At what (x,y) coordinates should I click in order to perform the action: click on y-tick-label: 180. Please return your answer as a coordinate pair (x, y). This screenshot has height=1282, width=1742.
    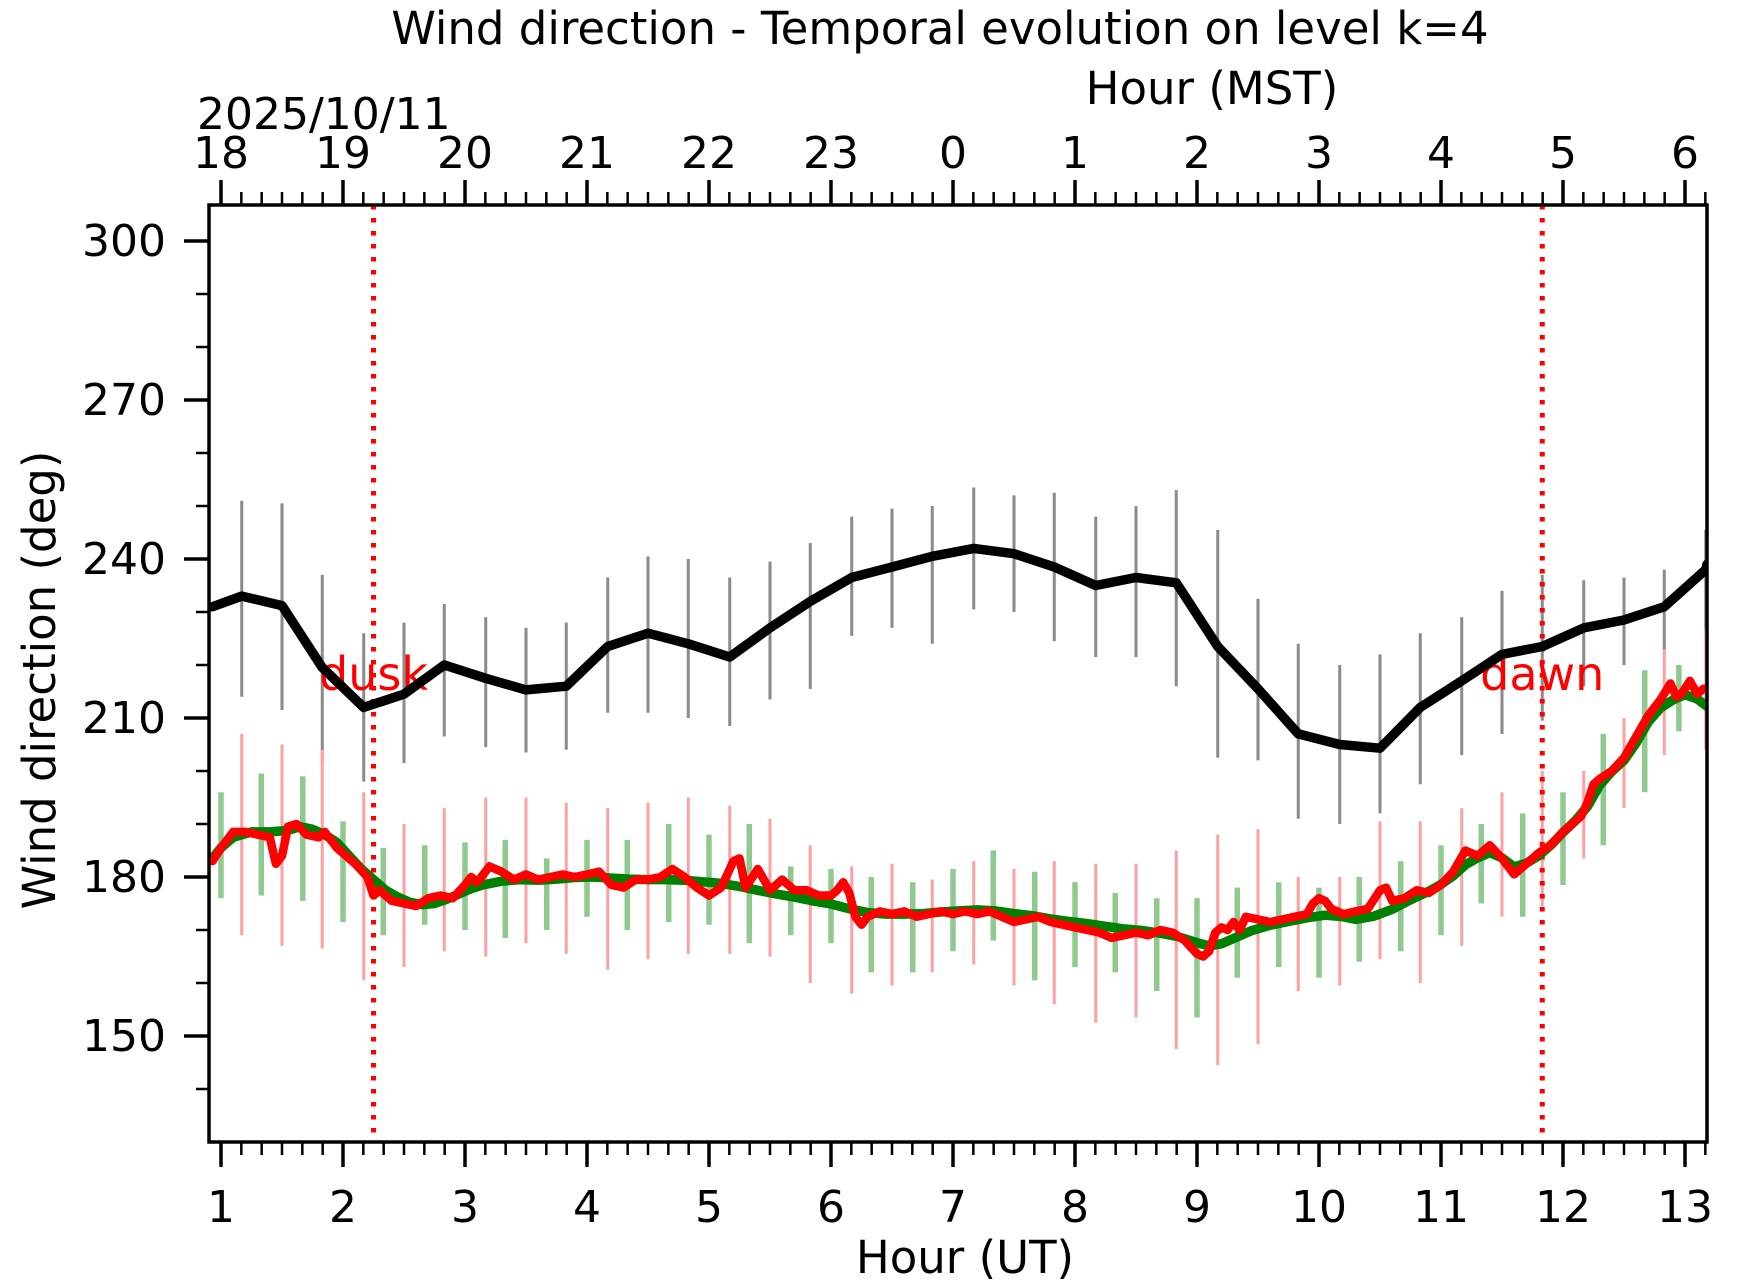
    Looking at the image, I should click on (124, 877).